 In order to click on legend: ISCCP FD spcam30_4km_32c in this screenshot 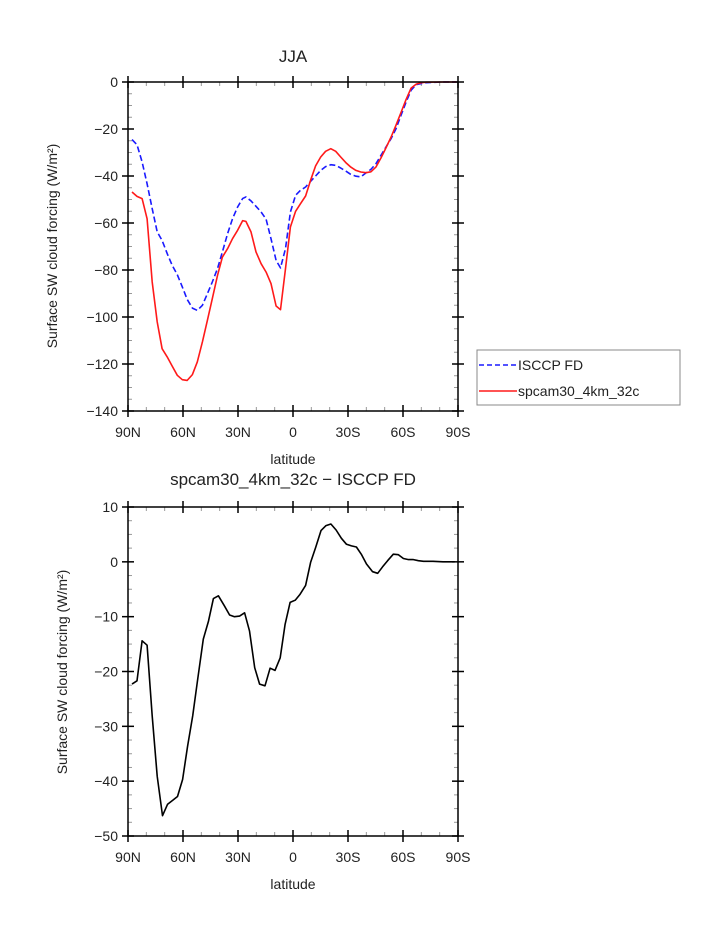, I will do `click(578, 377)`.